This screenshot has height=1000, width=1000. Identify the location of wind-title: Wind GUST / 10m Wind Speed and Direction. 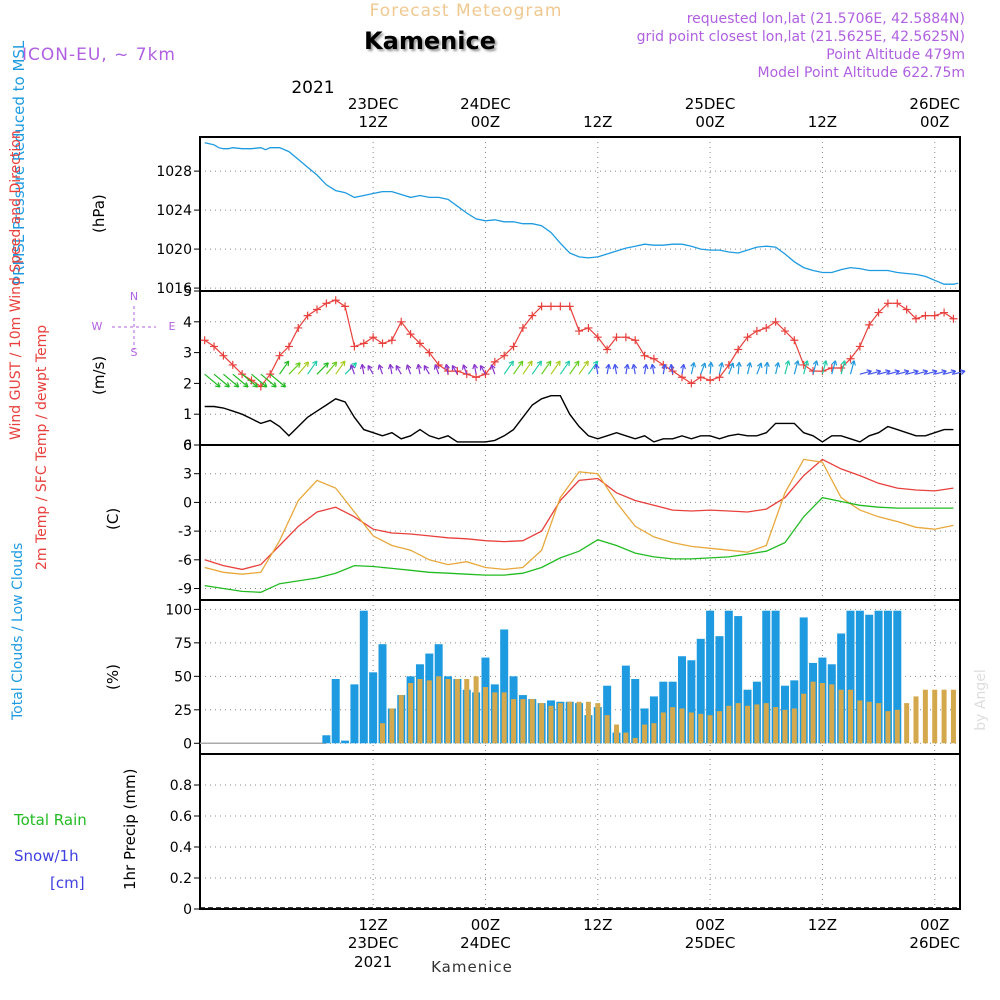
(16, 285).